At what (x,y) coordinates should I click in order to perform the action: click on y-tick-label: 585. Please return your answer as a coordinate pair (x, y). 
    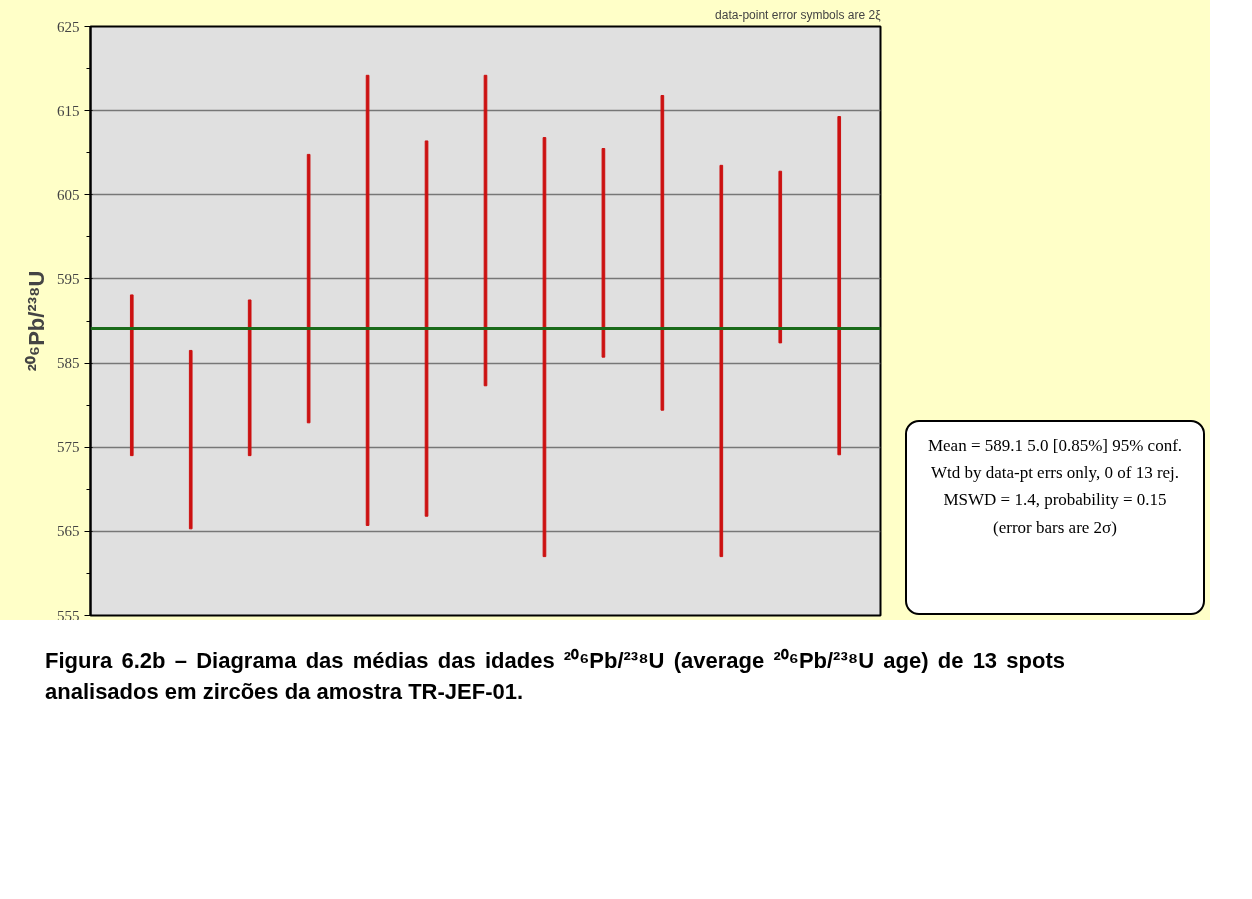
    Looking at the image, I should click on (68, 363).